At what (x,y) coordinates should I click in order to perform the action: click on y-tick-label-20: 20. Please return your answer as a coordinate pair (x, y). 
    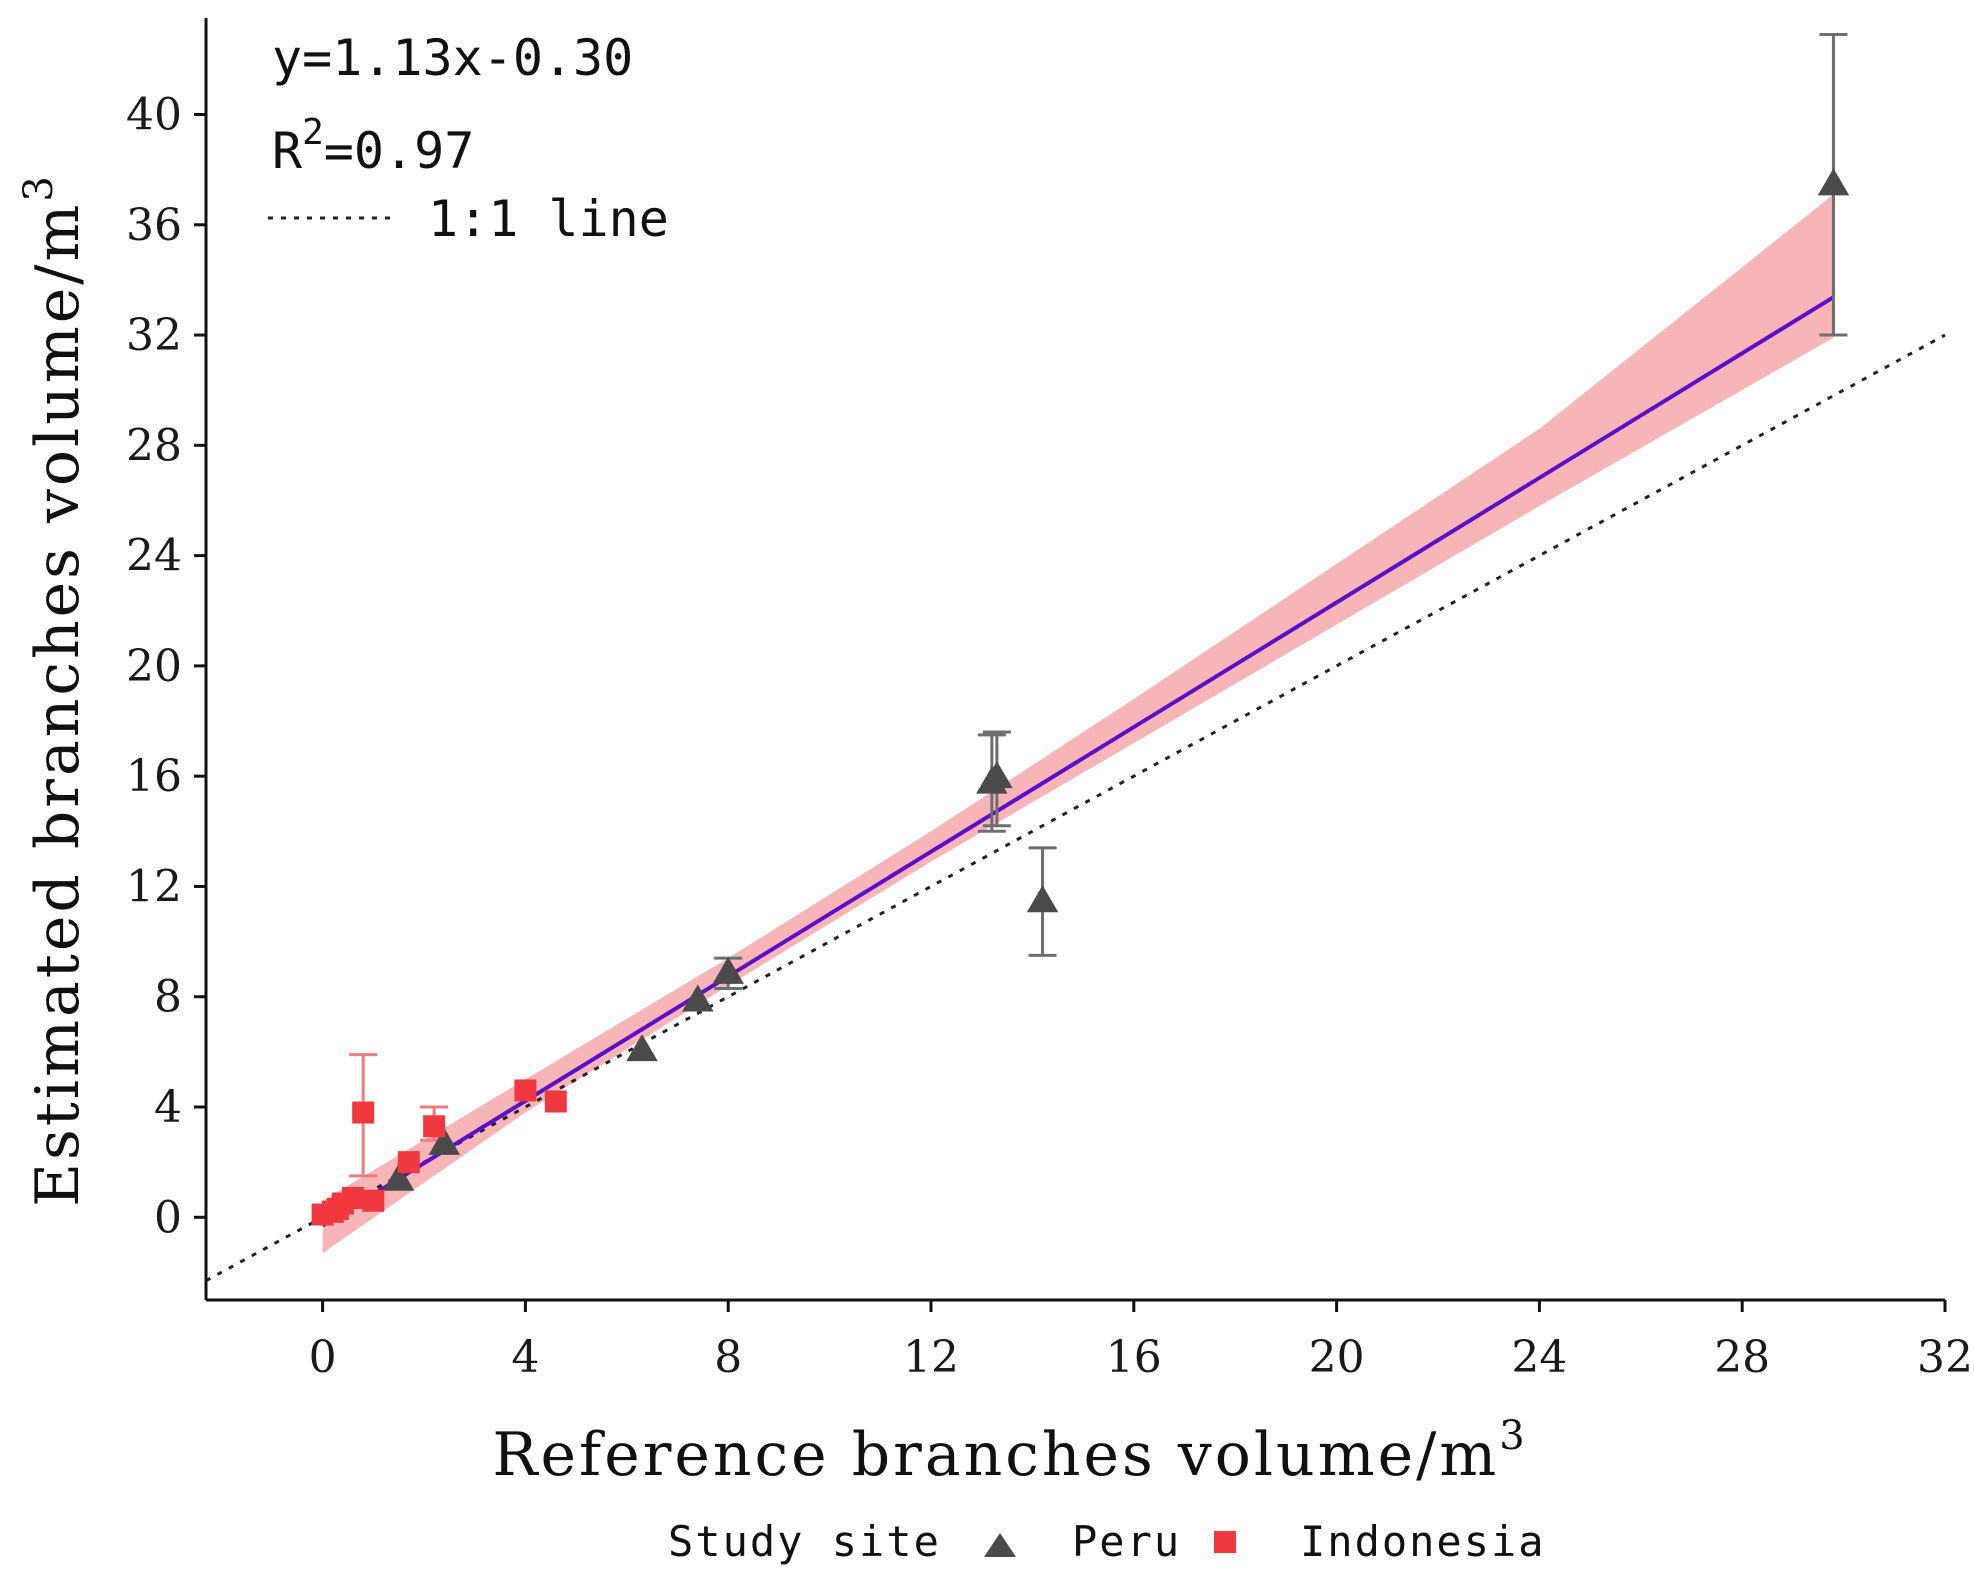
    Looking at the image, I should click on (154, 666).